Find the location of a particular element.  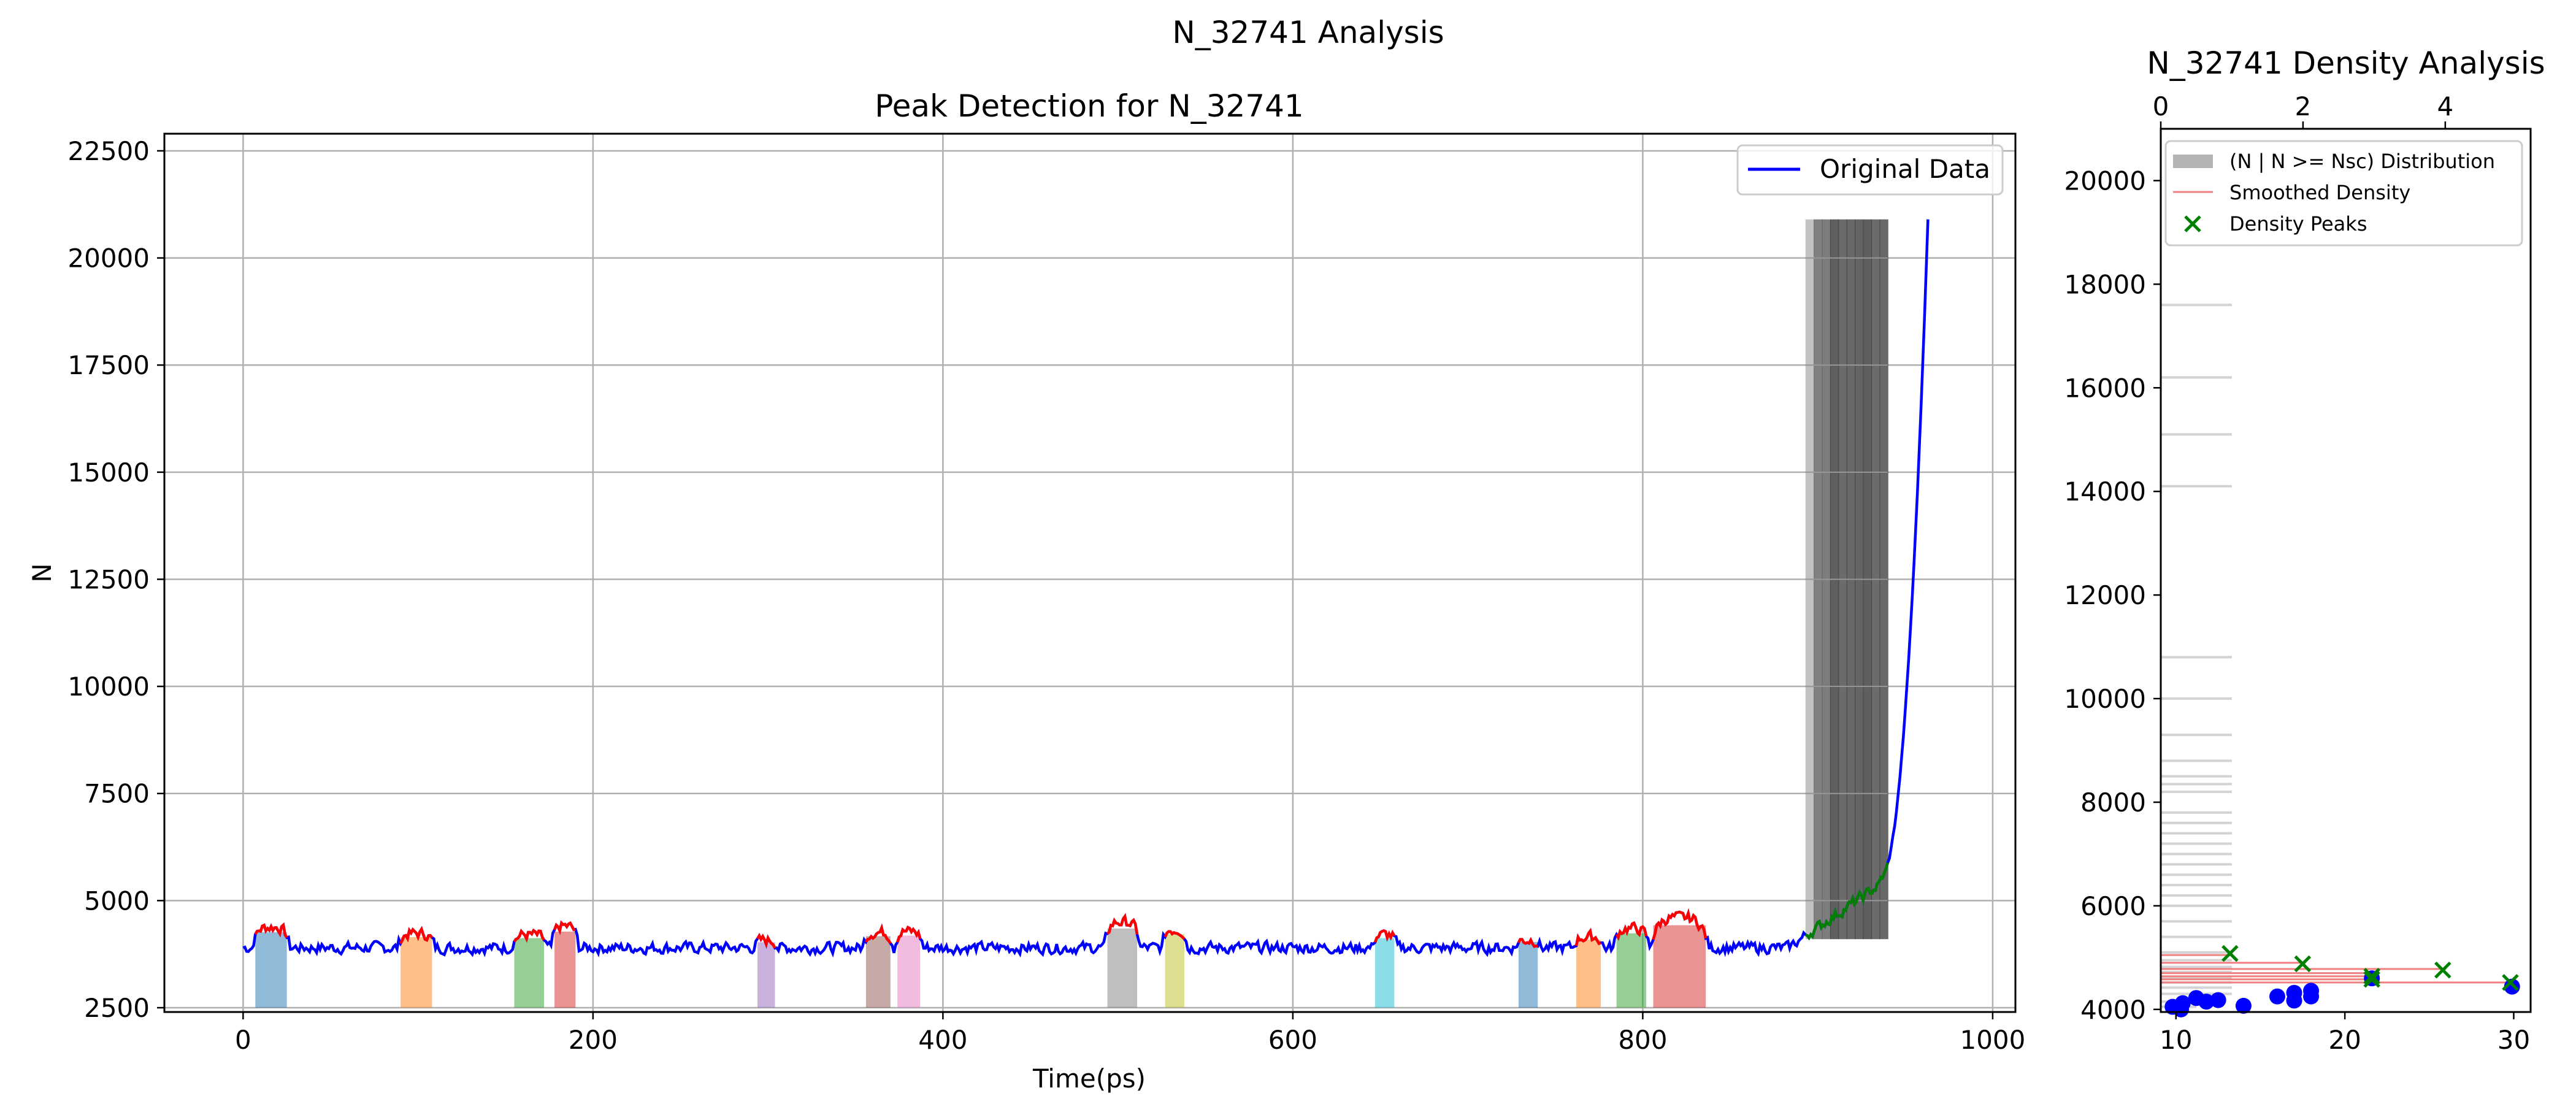

density-histogram is located at coordinates (2196, 656).